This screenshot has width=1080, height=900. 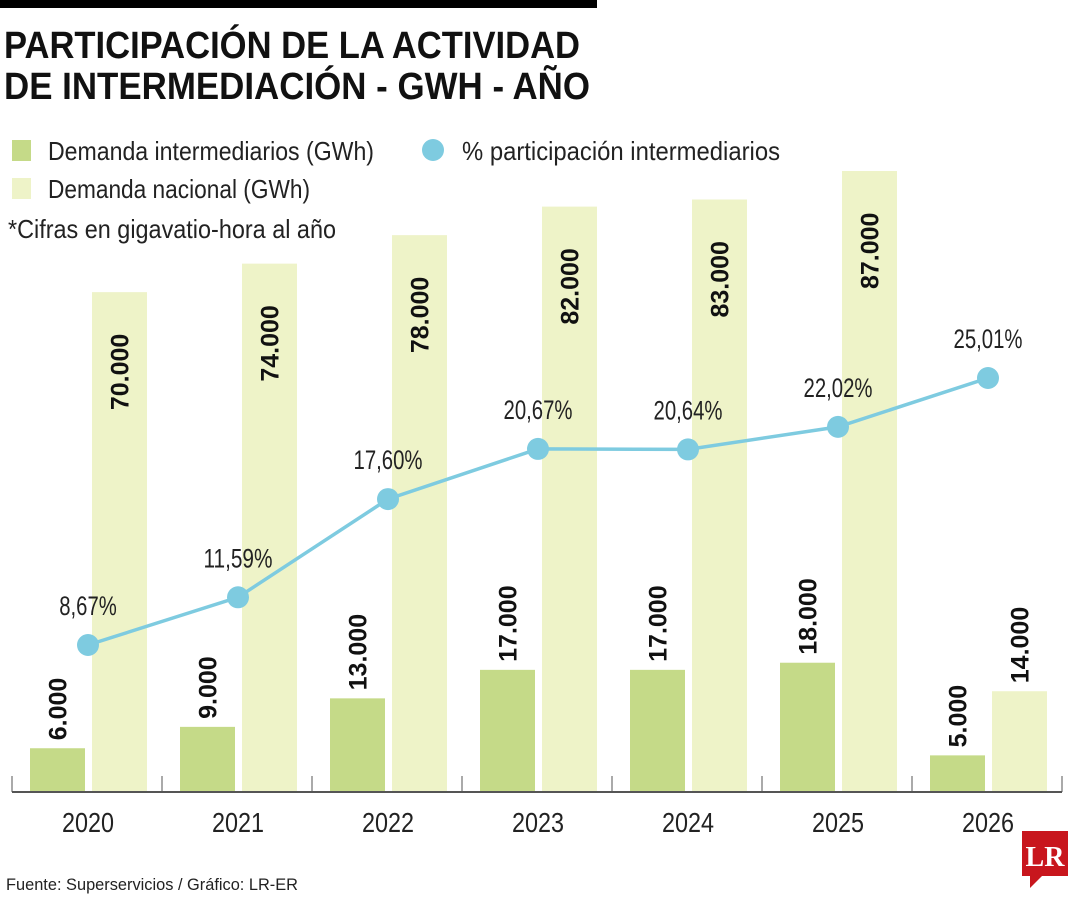 What do you see at coordinates (238, 597) in the screenshot?
I see `point-participacion-2021` at bounding box center [238, 597].